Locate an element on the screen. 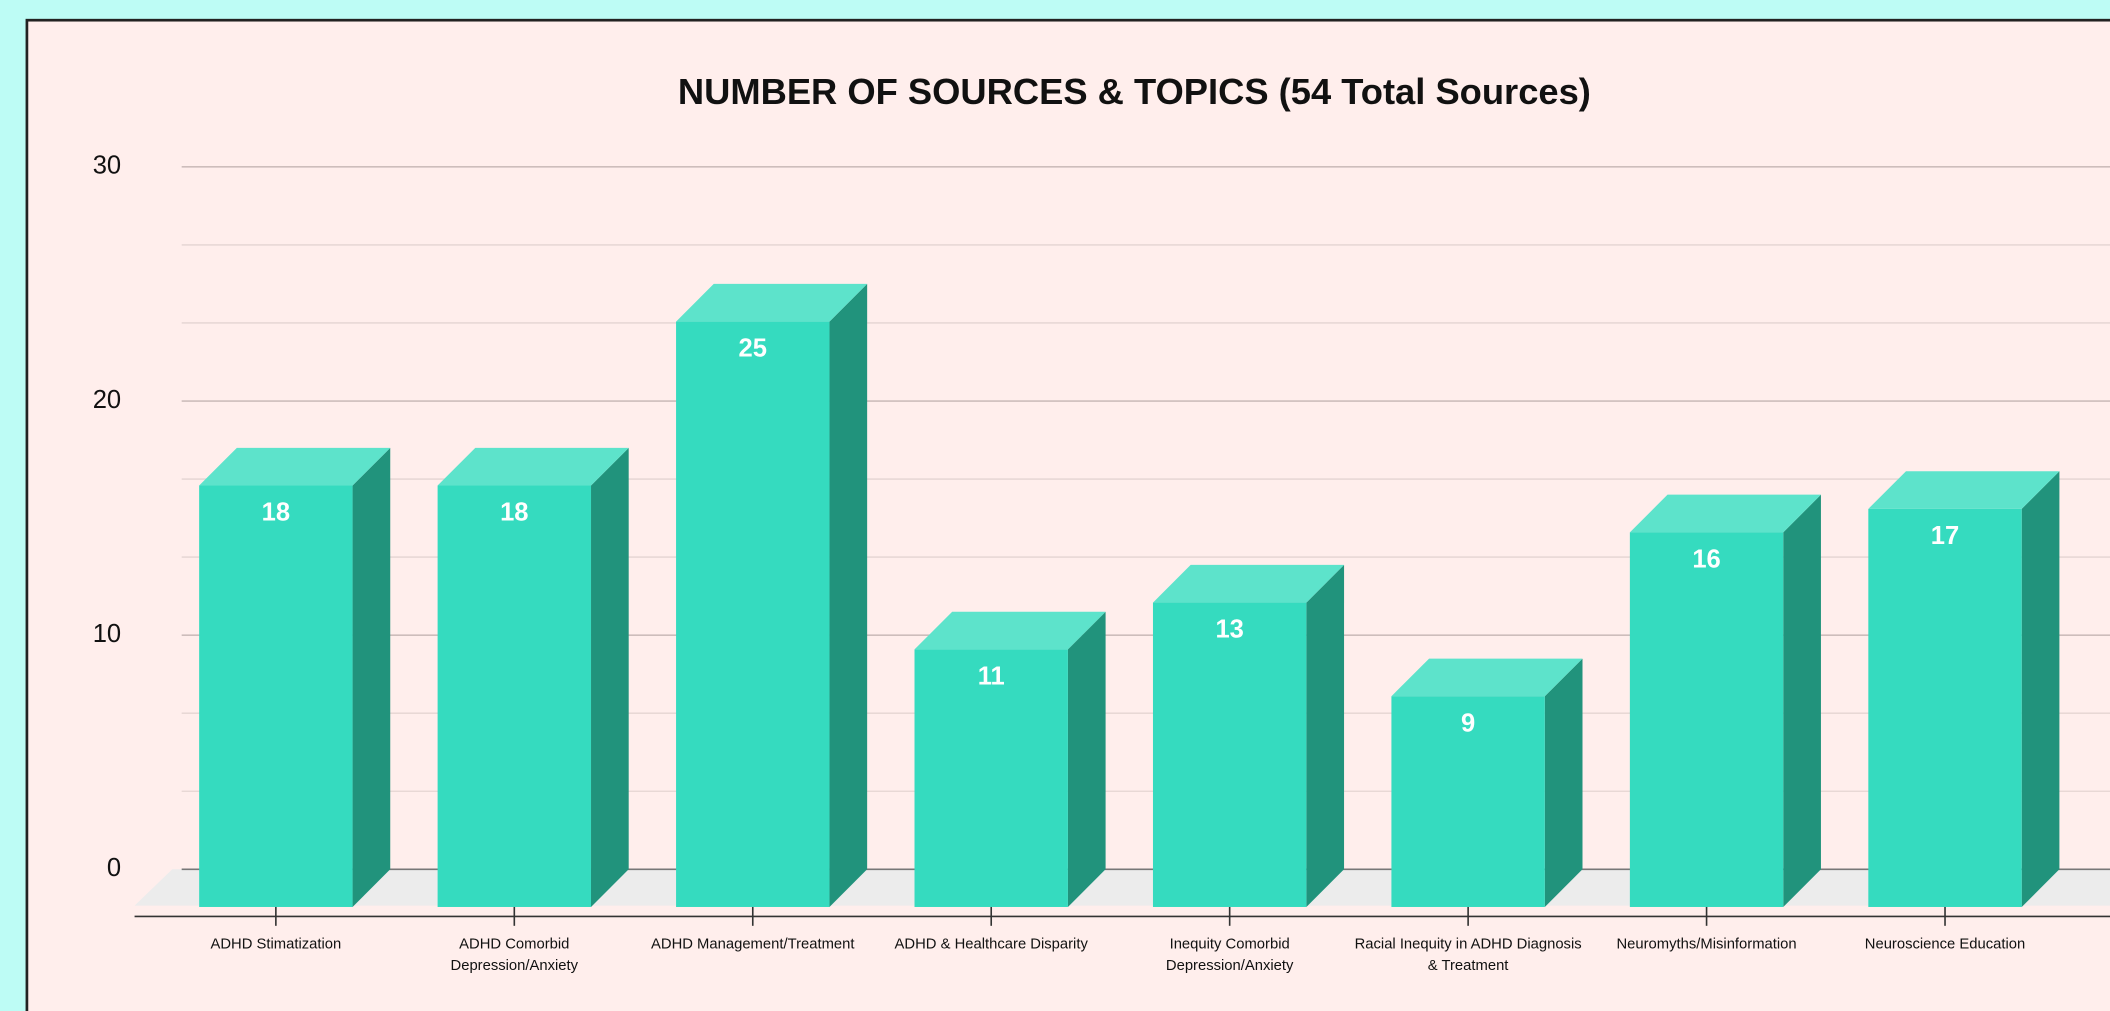 The image size is (2110, 1011). x-tick-label-box: Neuroscience Education is located at coordinates (1945, 944).